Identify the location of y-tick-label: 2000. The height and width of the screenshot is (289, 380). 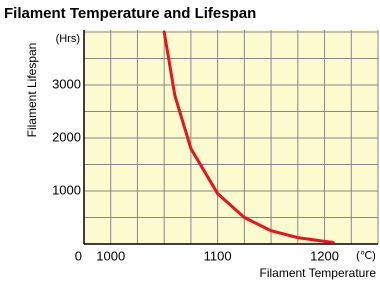
(66, 136).